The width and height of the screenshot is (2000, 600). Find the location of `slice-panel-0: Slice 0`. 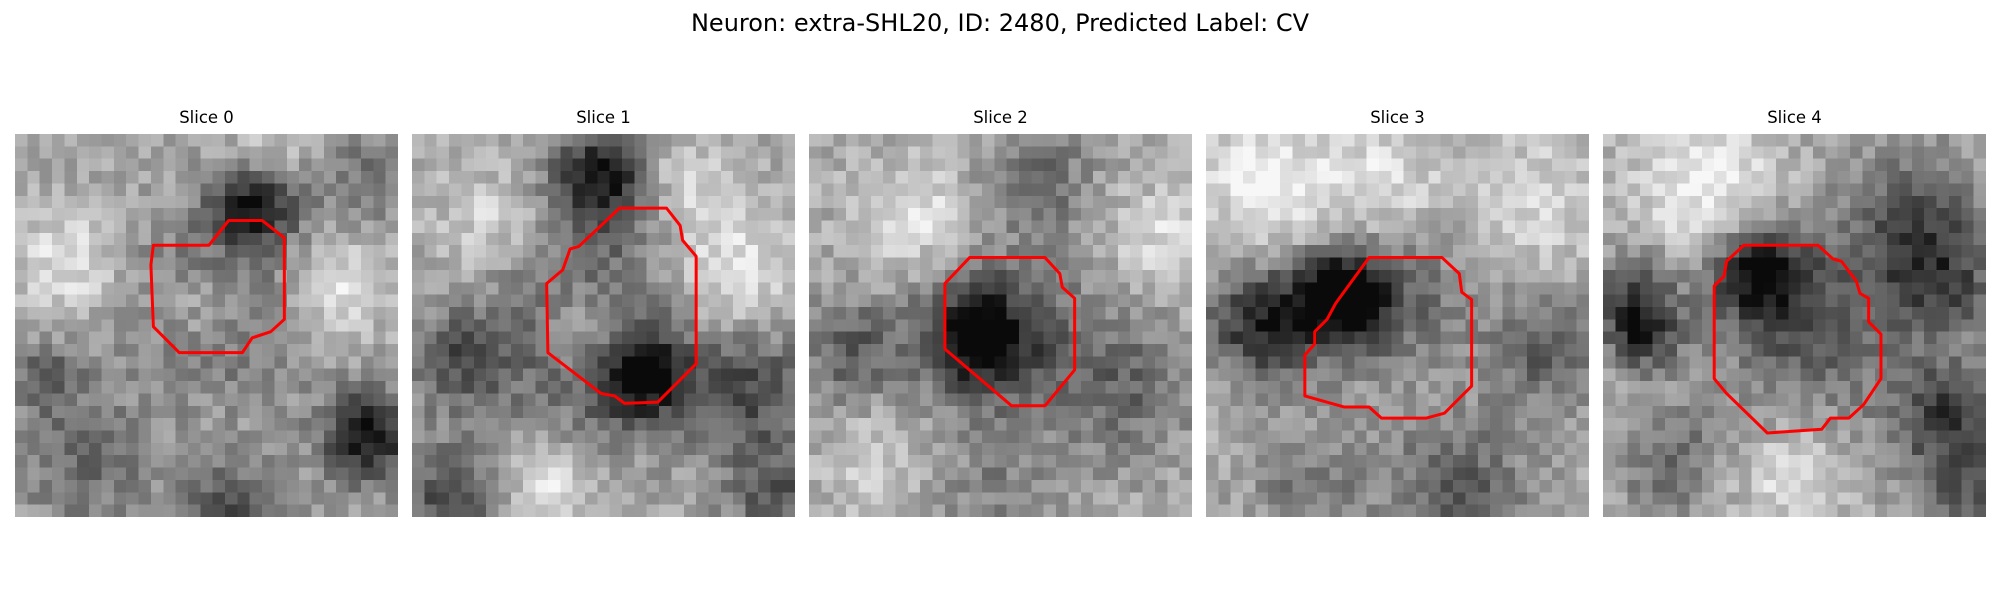

slice-panel-0: Slice 0 is located at coordinates (206, 312).